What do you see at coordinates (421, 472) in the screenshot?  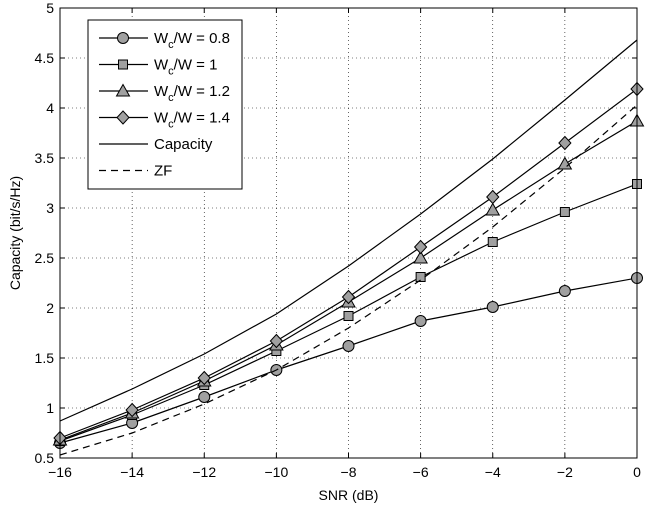 I see `x-tick-label: −6` at bounding box center [421, 472].